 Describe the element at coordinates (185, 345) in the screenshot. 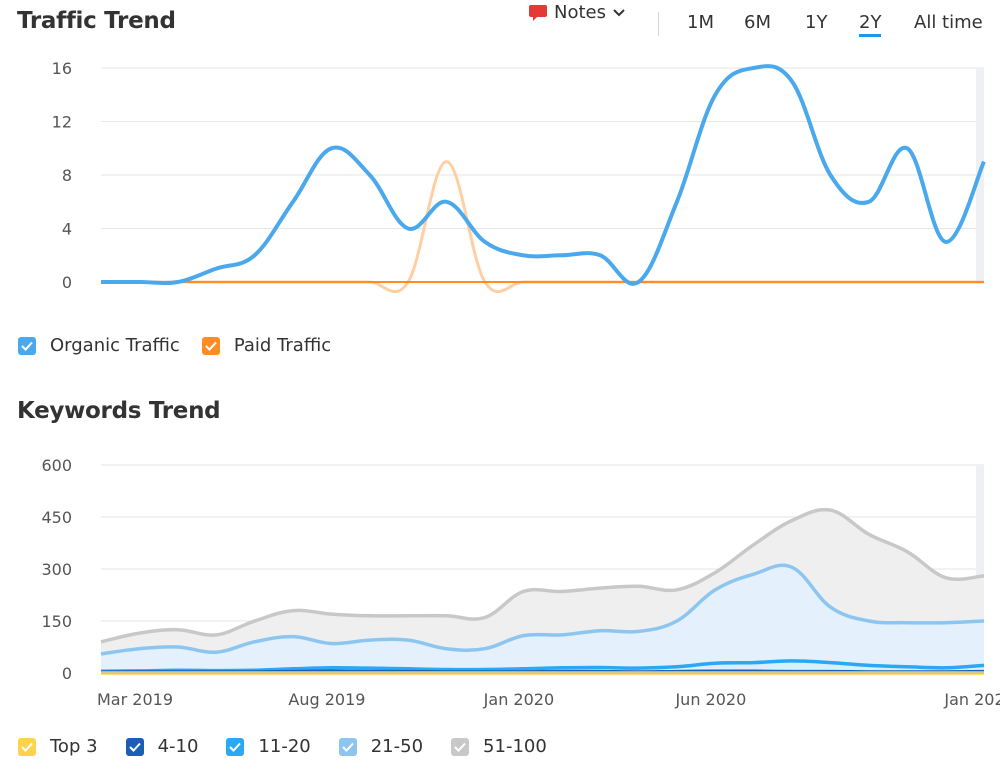

I see `traffic-legend: Organic Traffic Paid Traffic` at that location.